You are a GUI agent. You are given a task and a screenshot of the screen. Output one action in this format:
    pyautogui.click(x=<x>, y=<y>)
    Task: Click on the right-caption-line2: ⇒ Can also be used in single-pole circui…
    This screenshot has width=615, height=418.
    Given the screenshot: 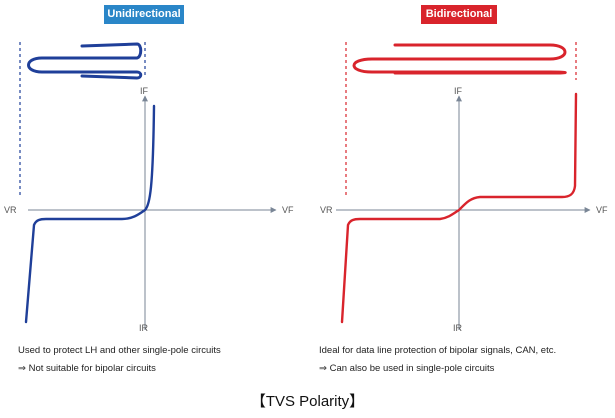 What is the action you would take?
    pyautogui.click(x=407, y=368)
    